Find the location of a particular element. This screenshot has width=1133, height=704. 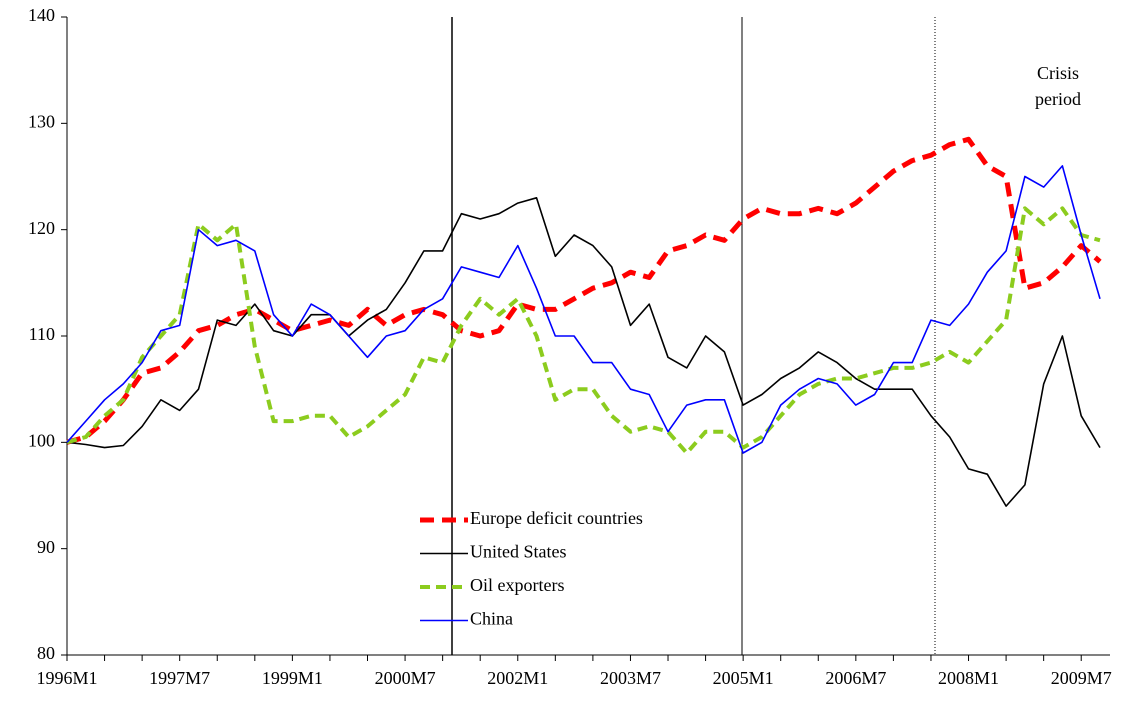

legend-label: Europe deficit countries is located at coordinates (556, 518).